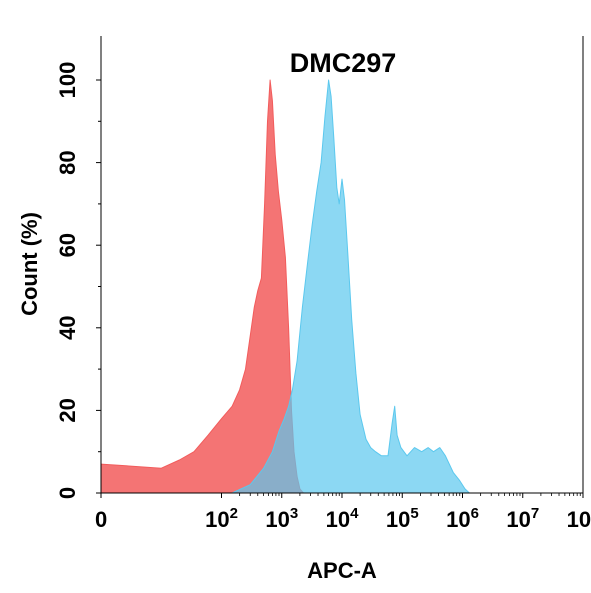 This screenshot has width=591, height=593. What do you see at coordinates (343, 63) in the screenshot?
I see `chart-title: DMC297` at bounding box center [343, 63].